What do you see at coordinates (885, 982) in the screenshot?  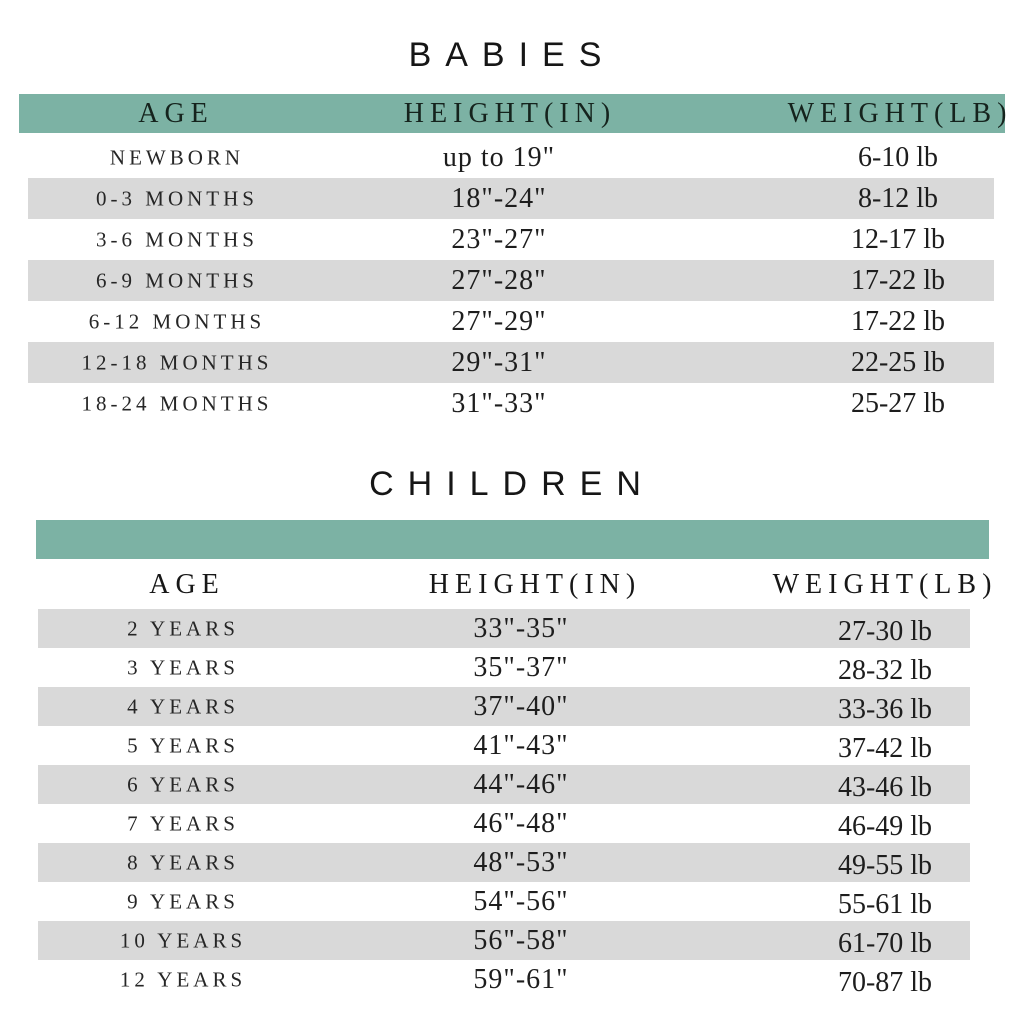 I see `weight-cell: 70-87 lb` at bounding box center [885, 982].